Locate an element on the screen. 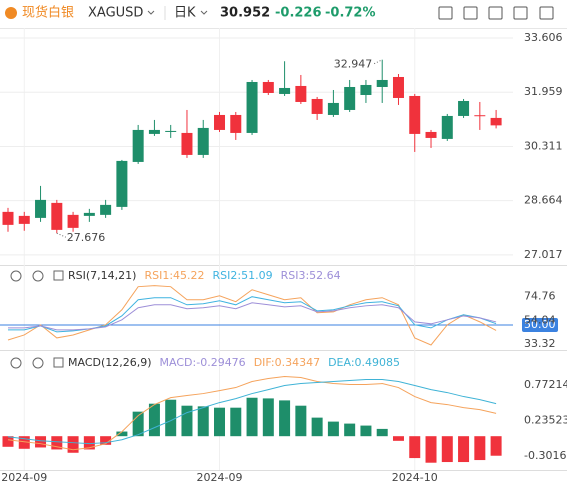  y-tick-label: 27.017 is located at coordinates (543, 254).